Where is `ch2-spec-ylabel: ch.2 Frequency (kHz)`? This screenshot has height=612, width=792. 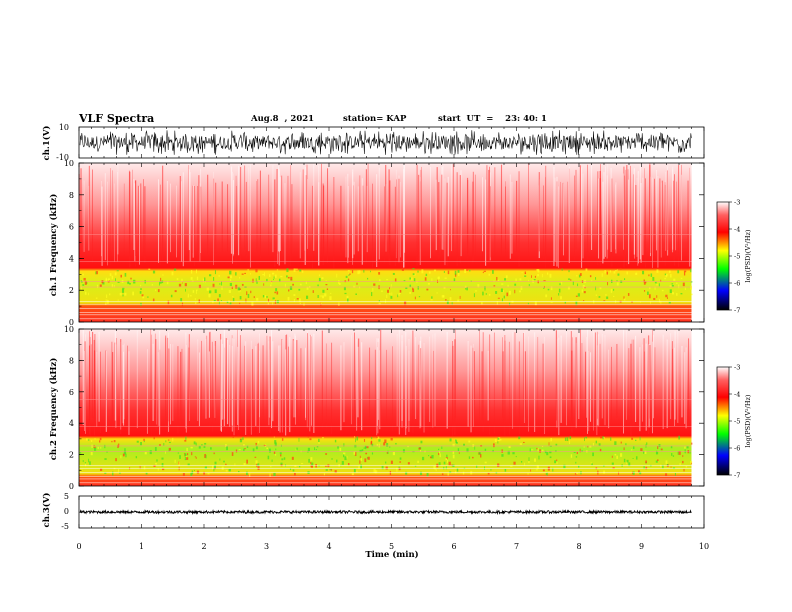 ch2-spec-ylabel: ch.2 Frequency (kHz) is located at coordinates (53, 409).